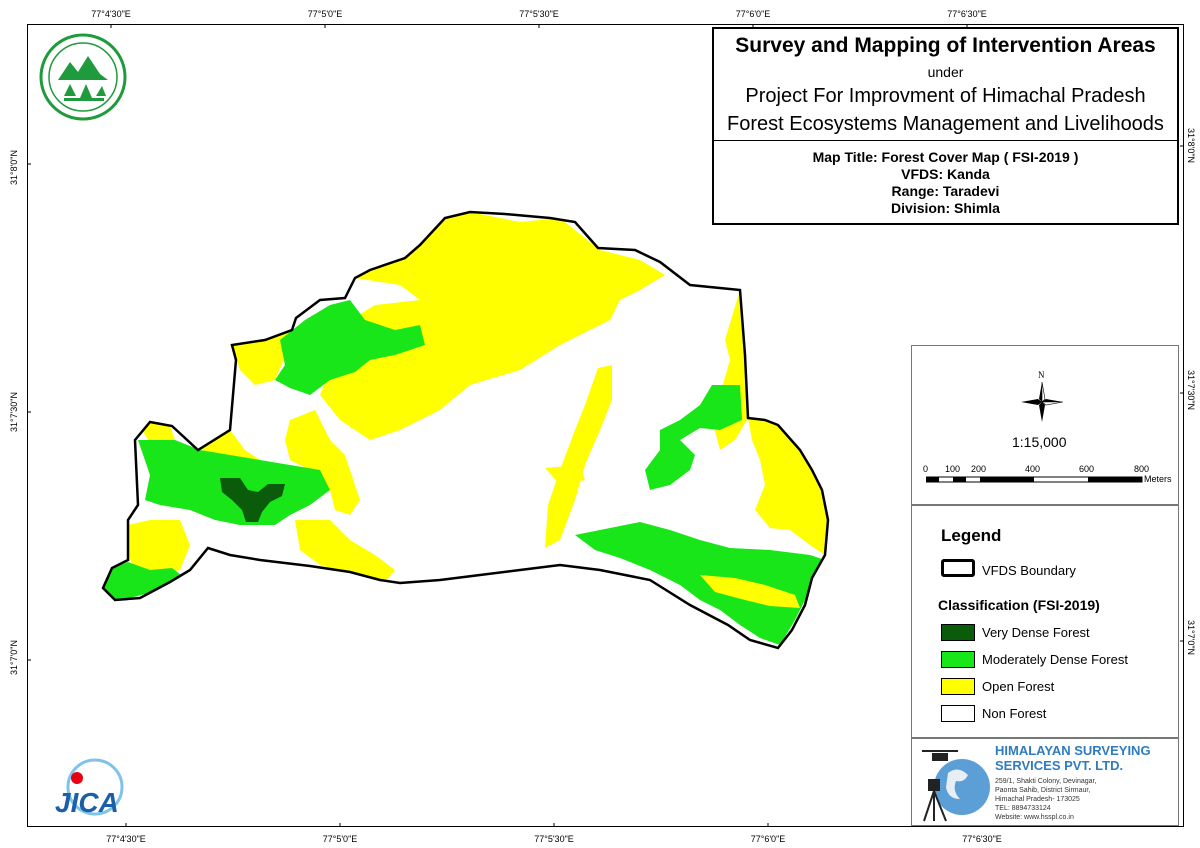  What do you see at coordinates (1142, 469) in the screenshot?
I see `scale-tick-label: 800` at bounding box center [1142, 469].